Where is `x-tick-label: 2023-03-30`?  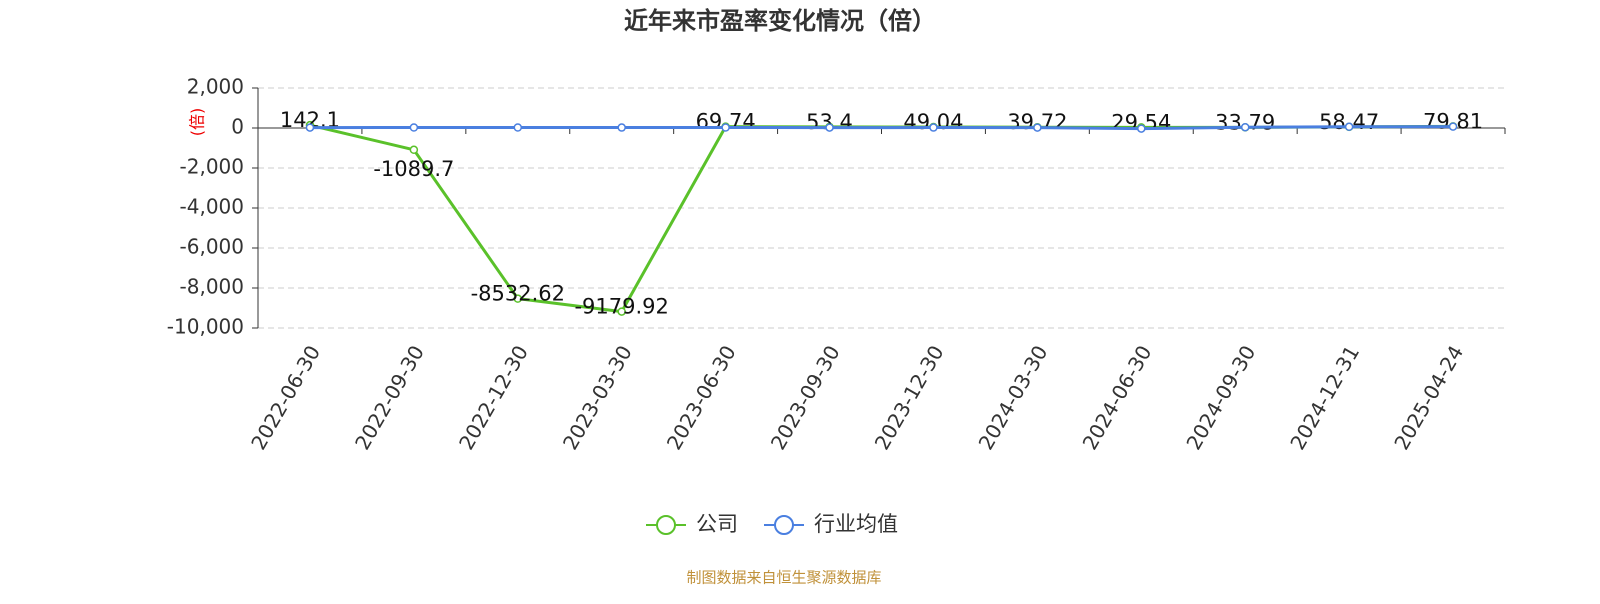 x-tick-label: 2023-03-30 is located at coordinates (597, 397).